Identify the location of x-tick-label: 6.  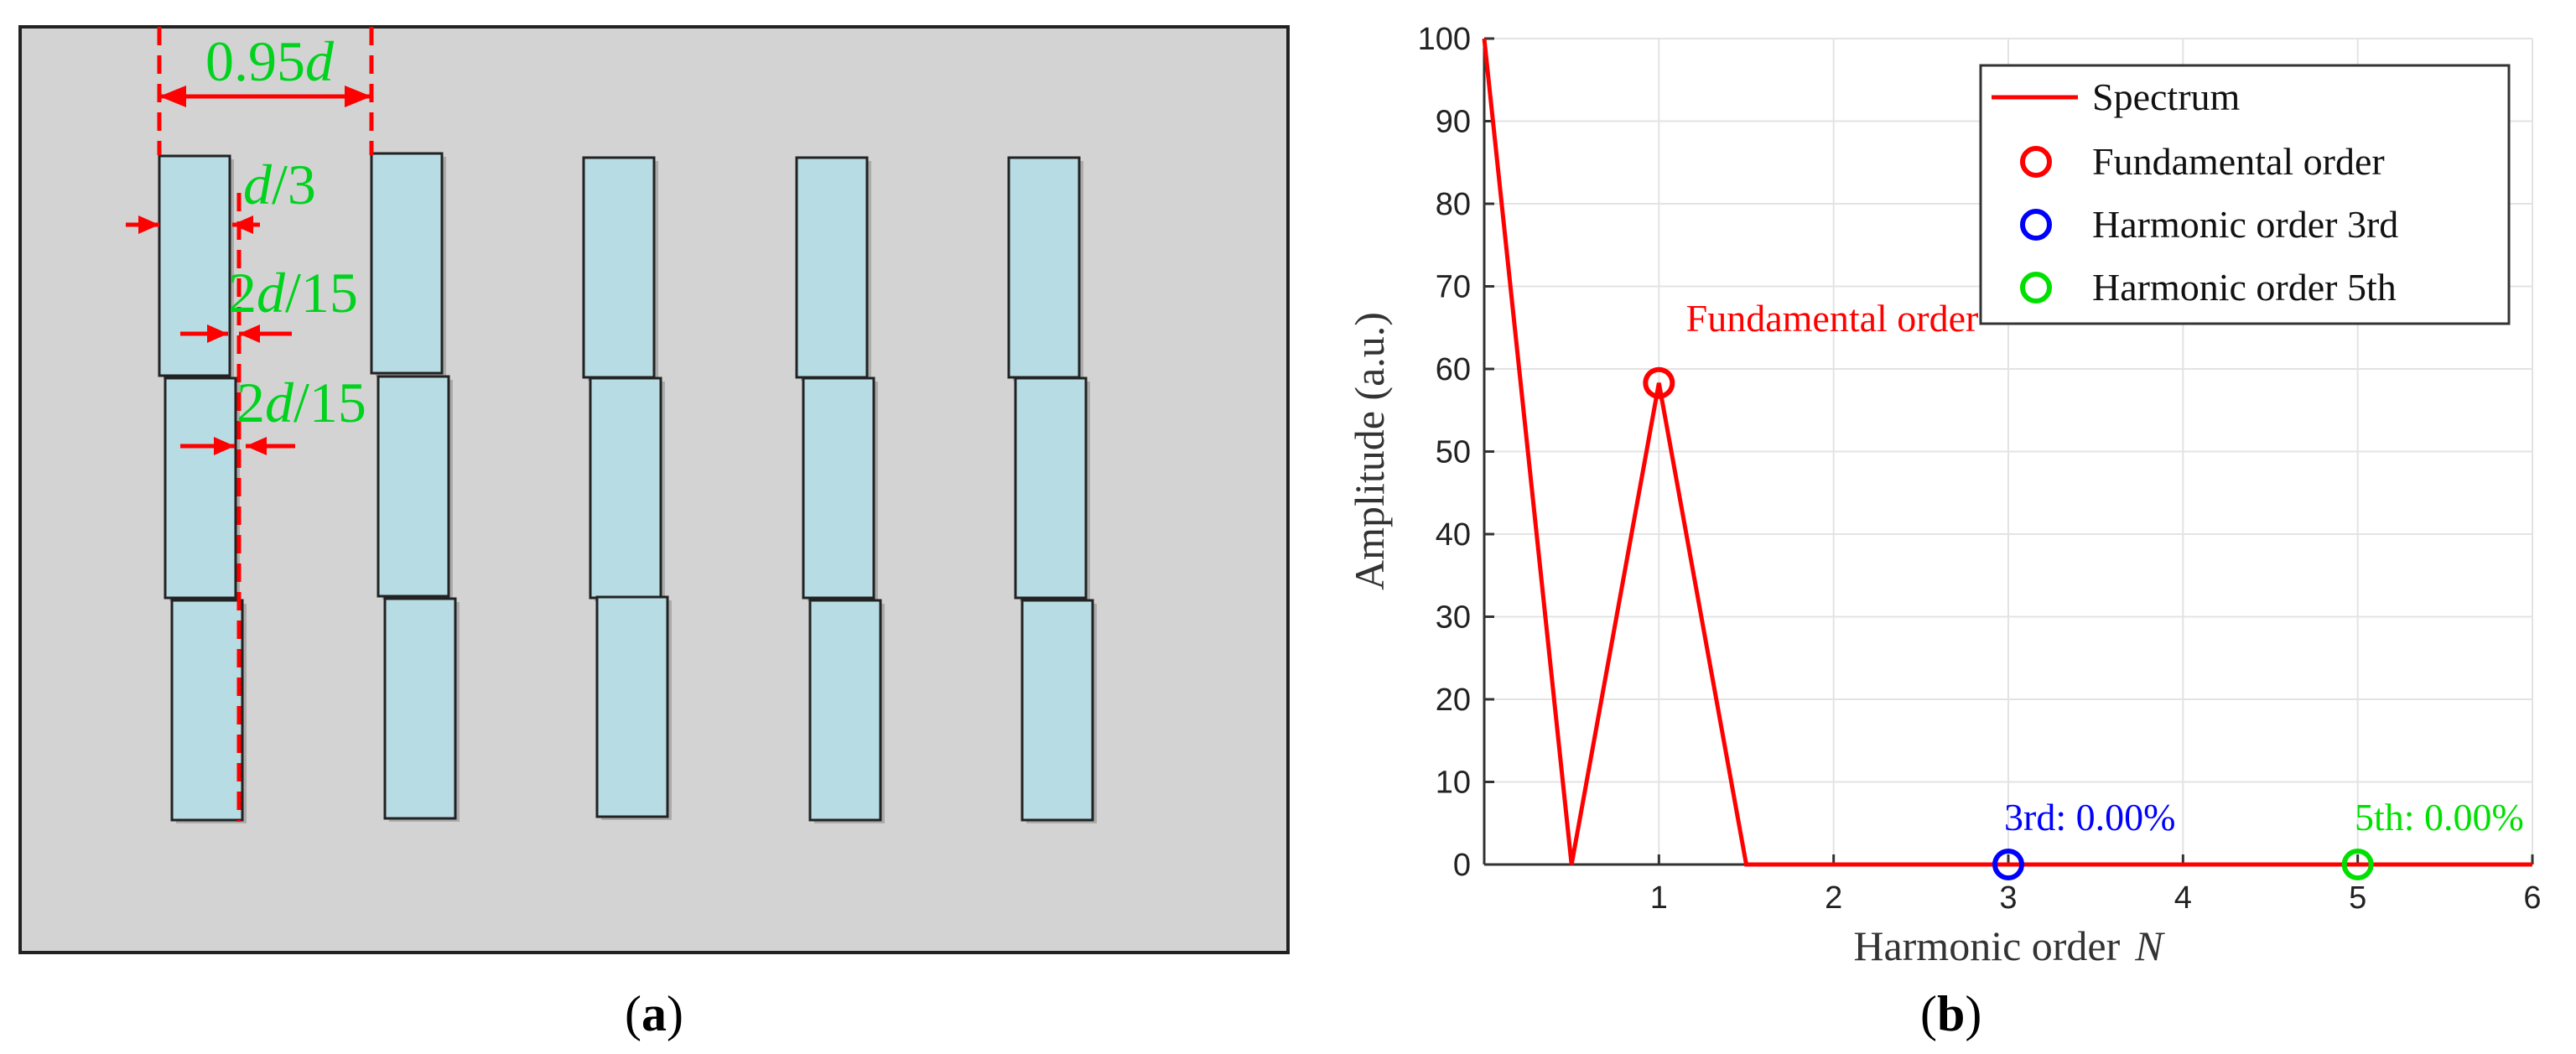
(2532, 898).